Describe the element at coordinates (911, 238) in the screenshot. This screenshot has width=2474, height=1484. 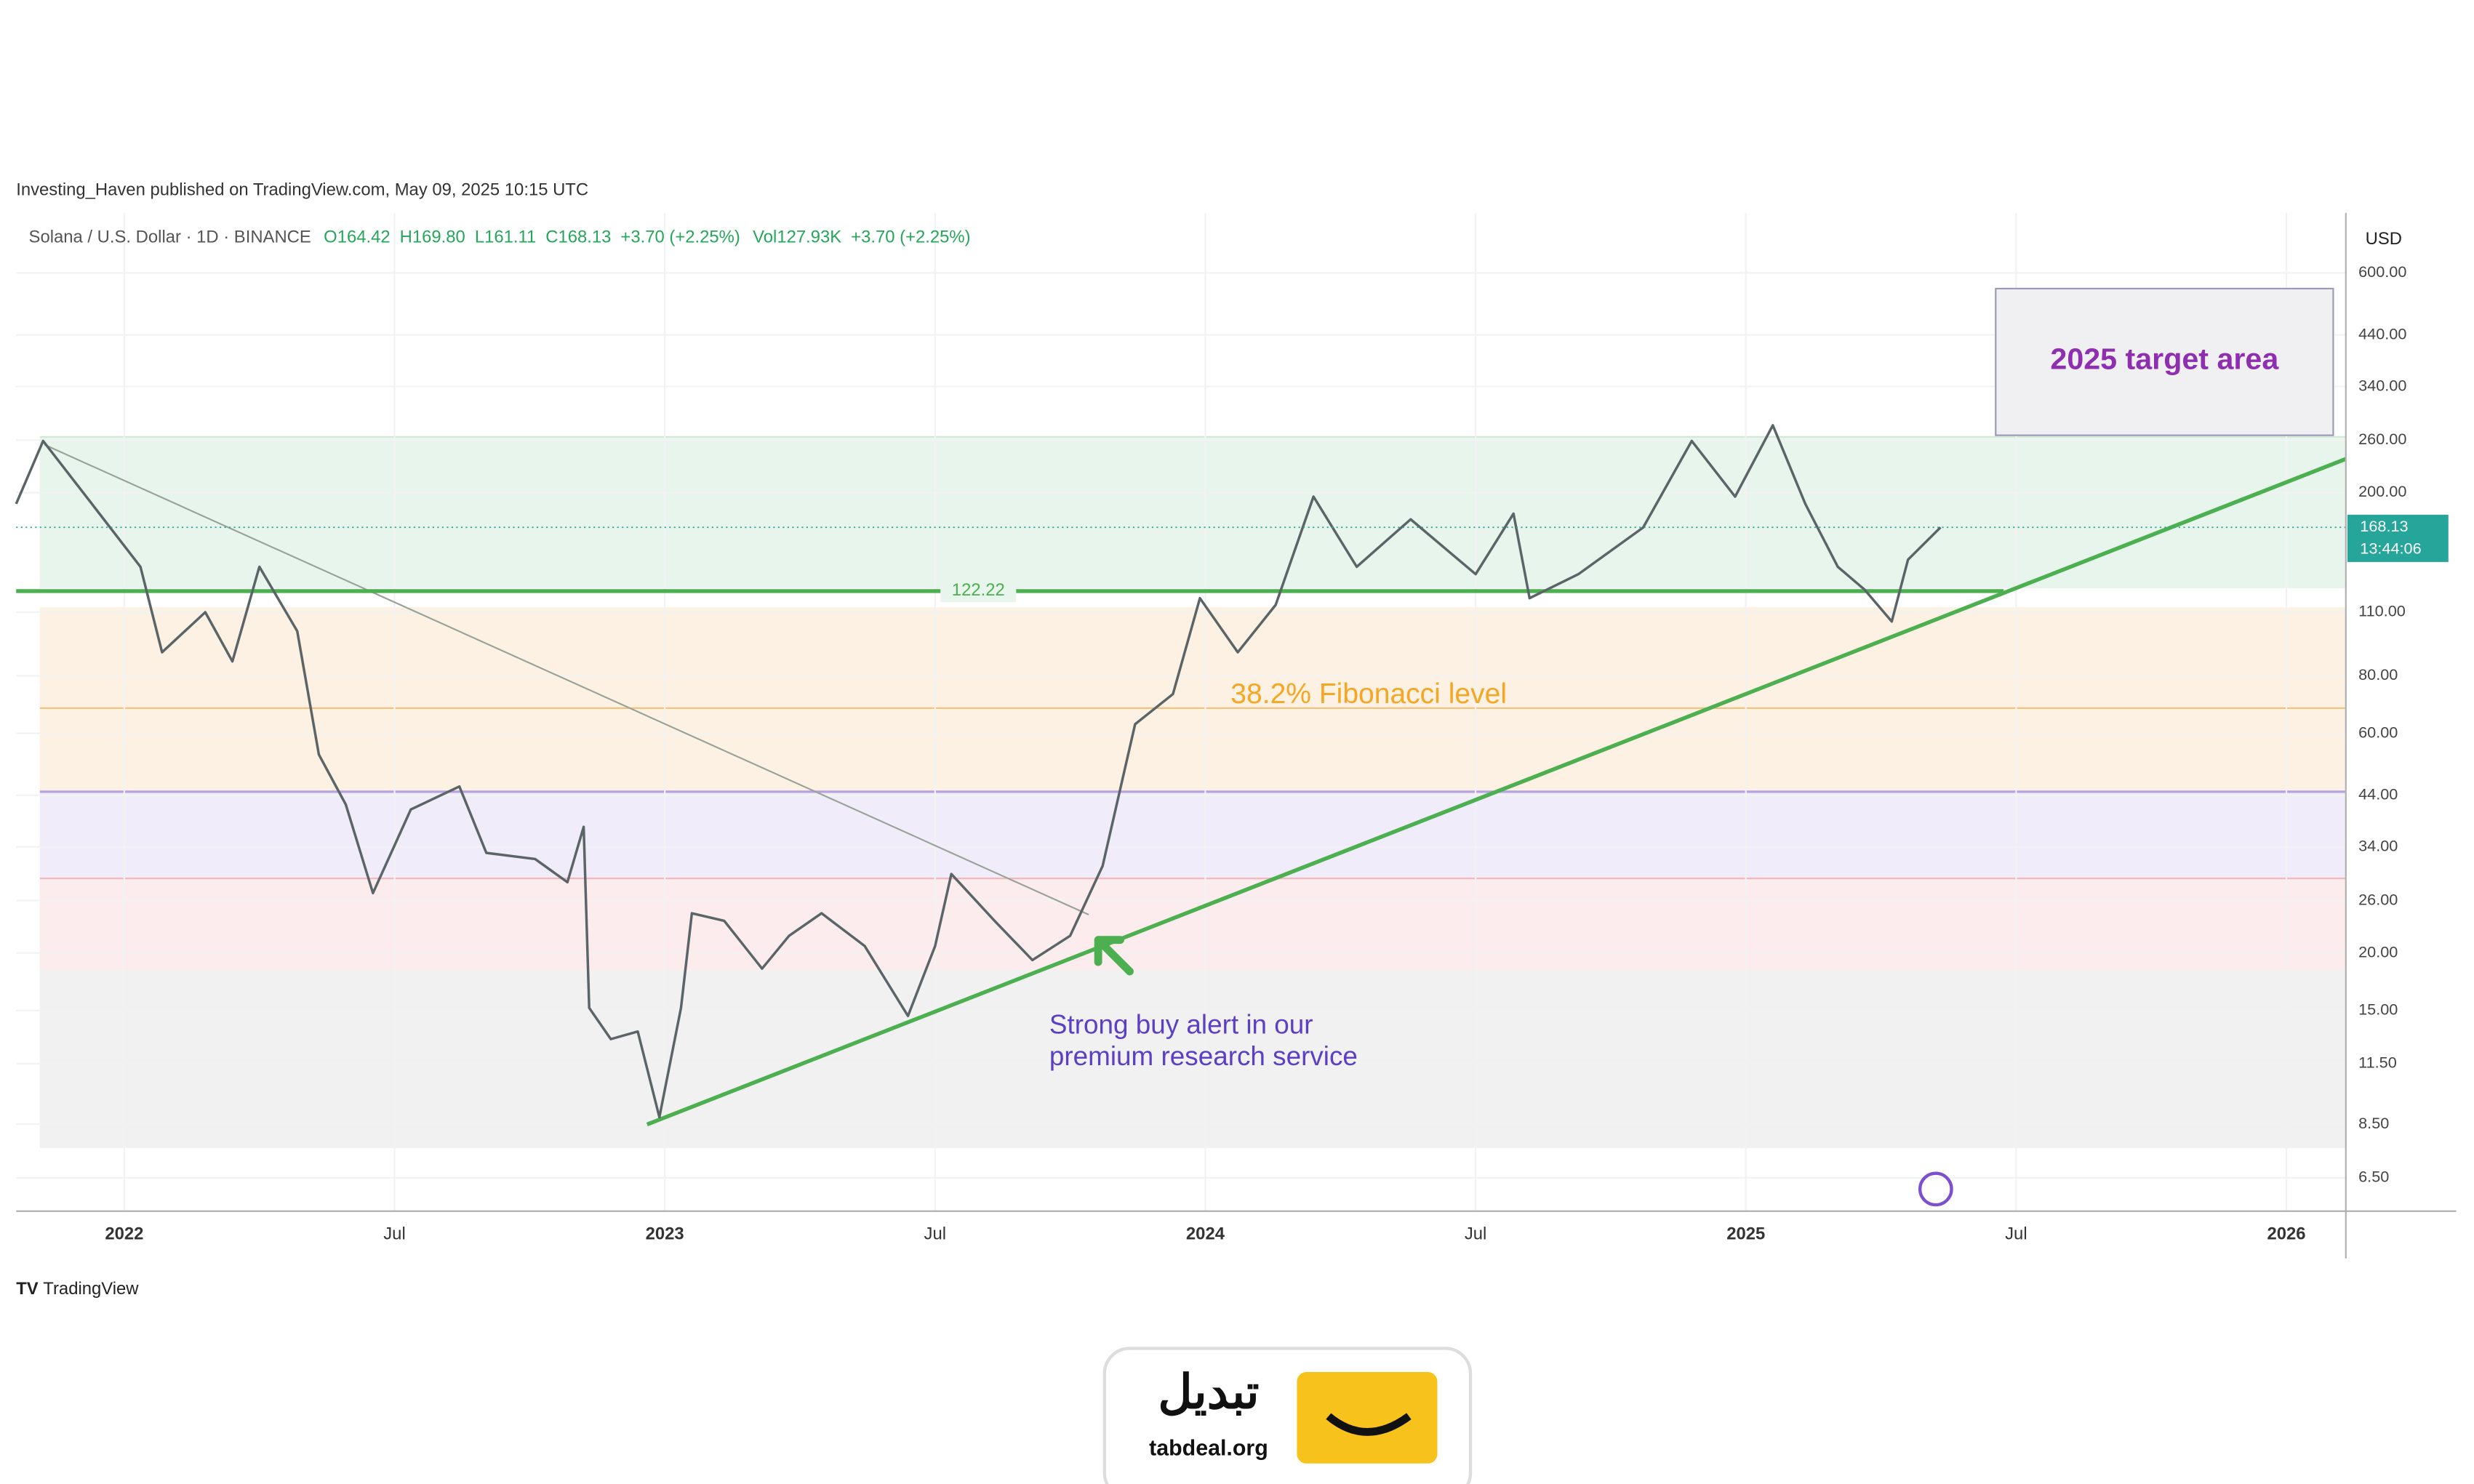
I see `volume-change: +3.70 (+2.25%)` at that location.